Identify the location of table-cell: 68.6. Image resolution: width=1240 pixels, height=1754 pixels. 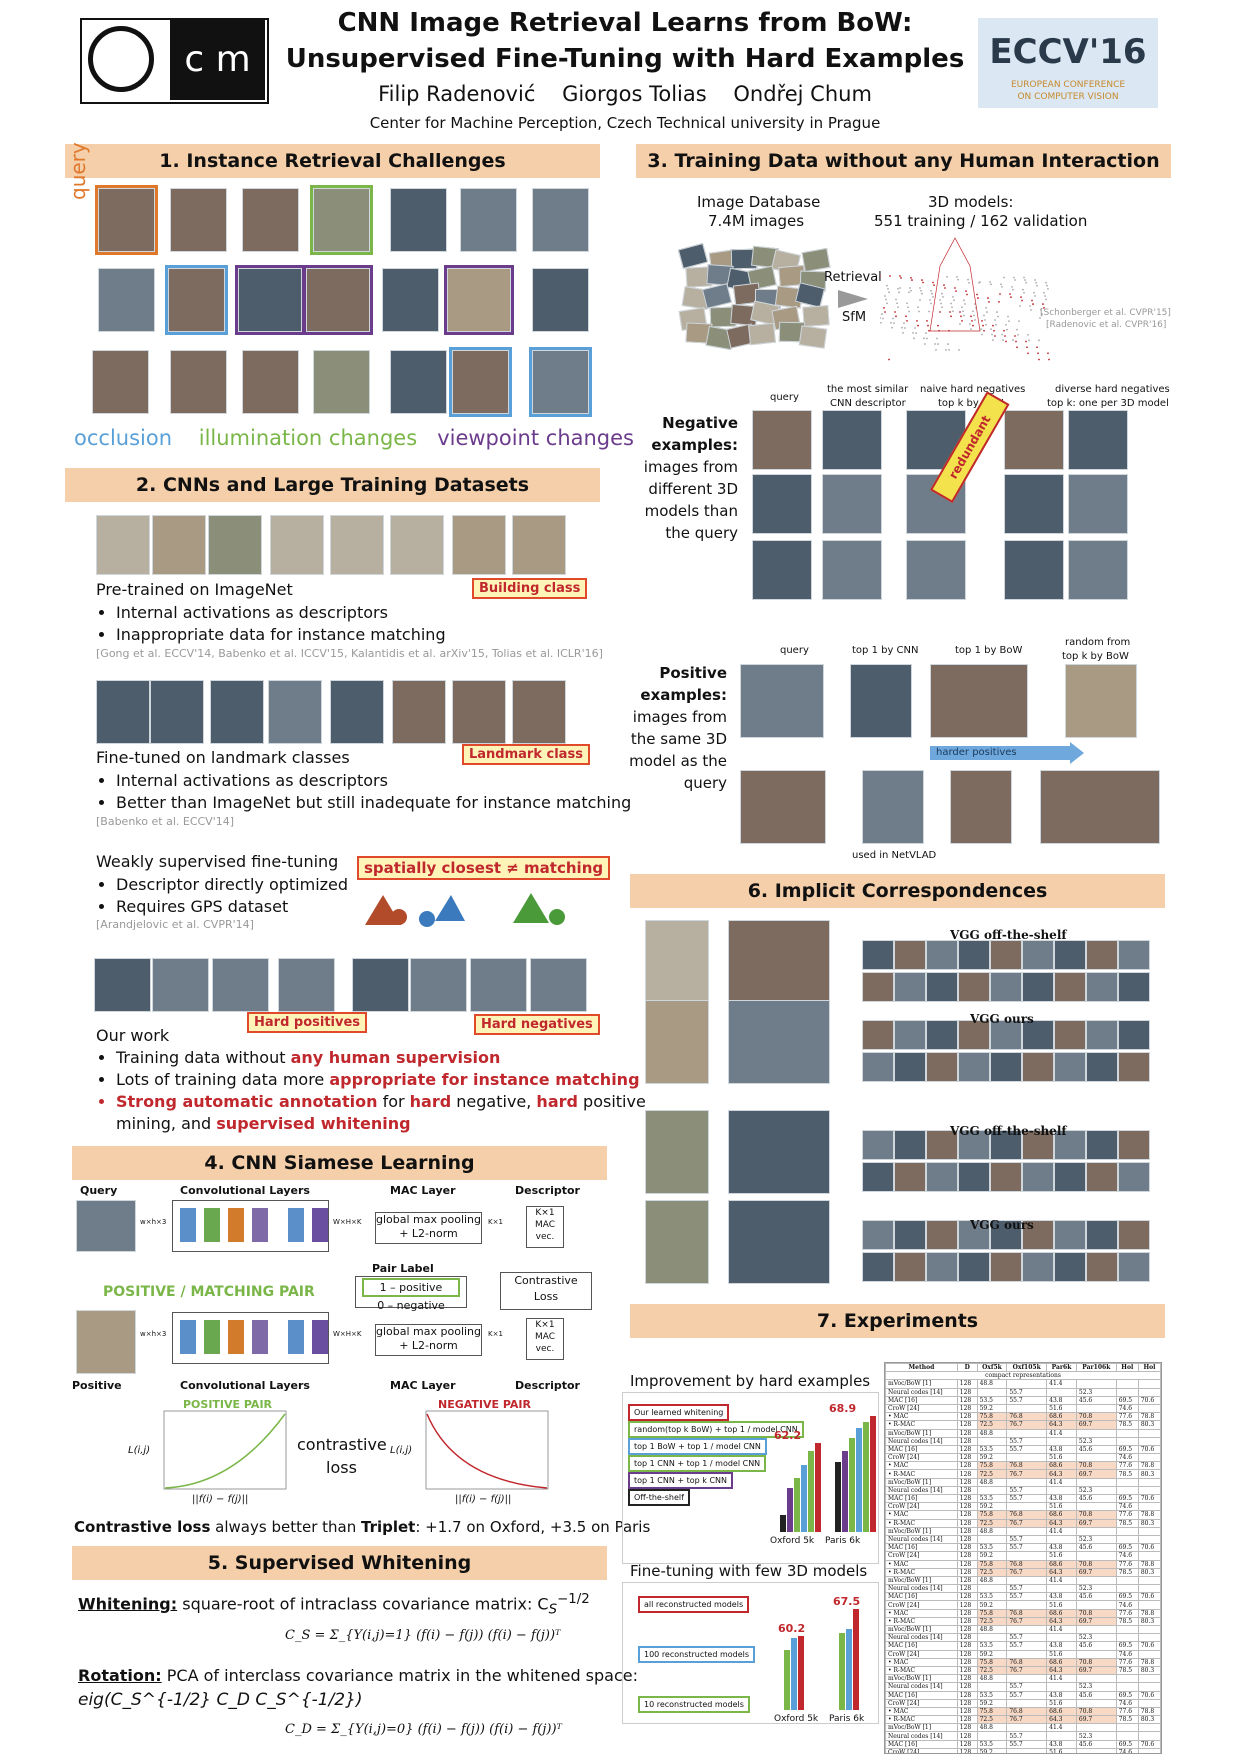
(1061, 1711).